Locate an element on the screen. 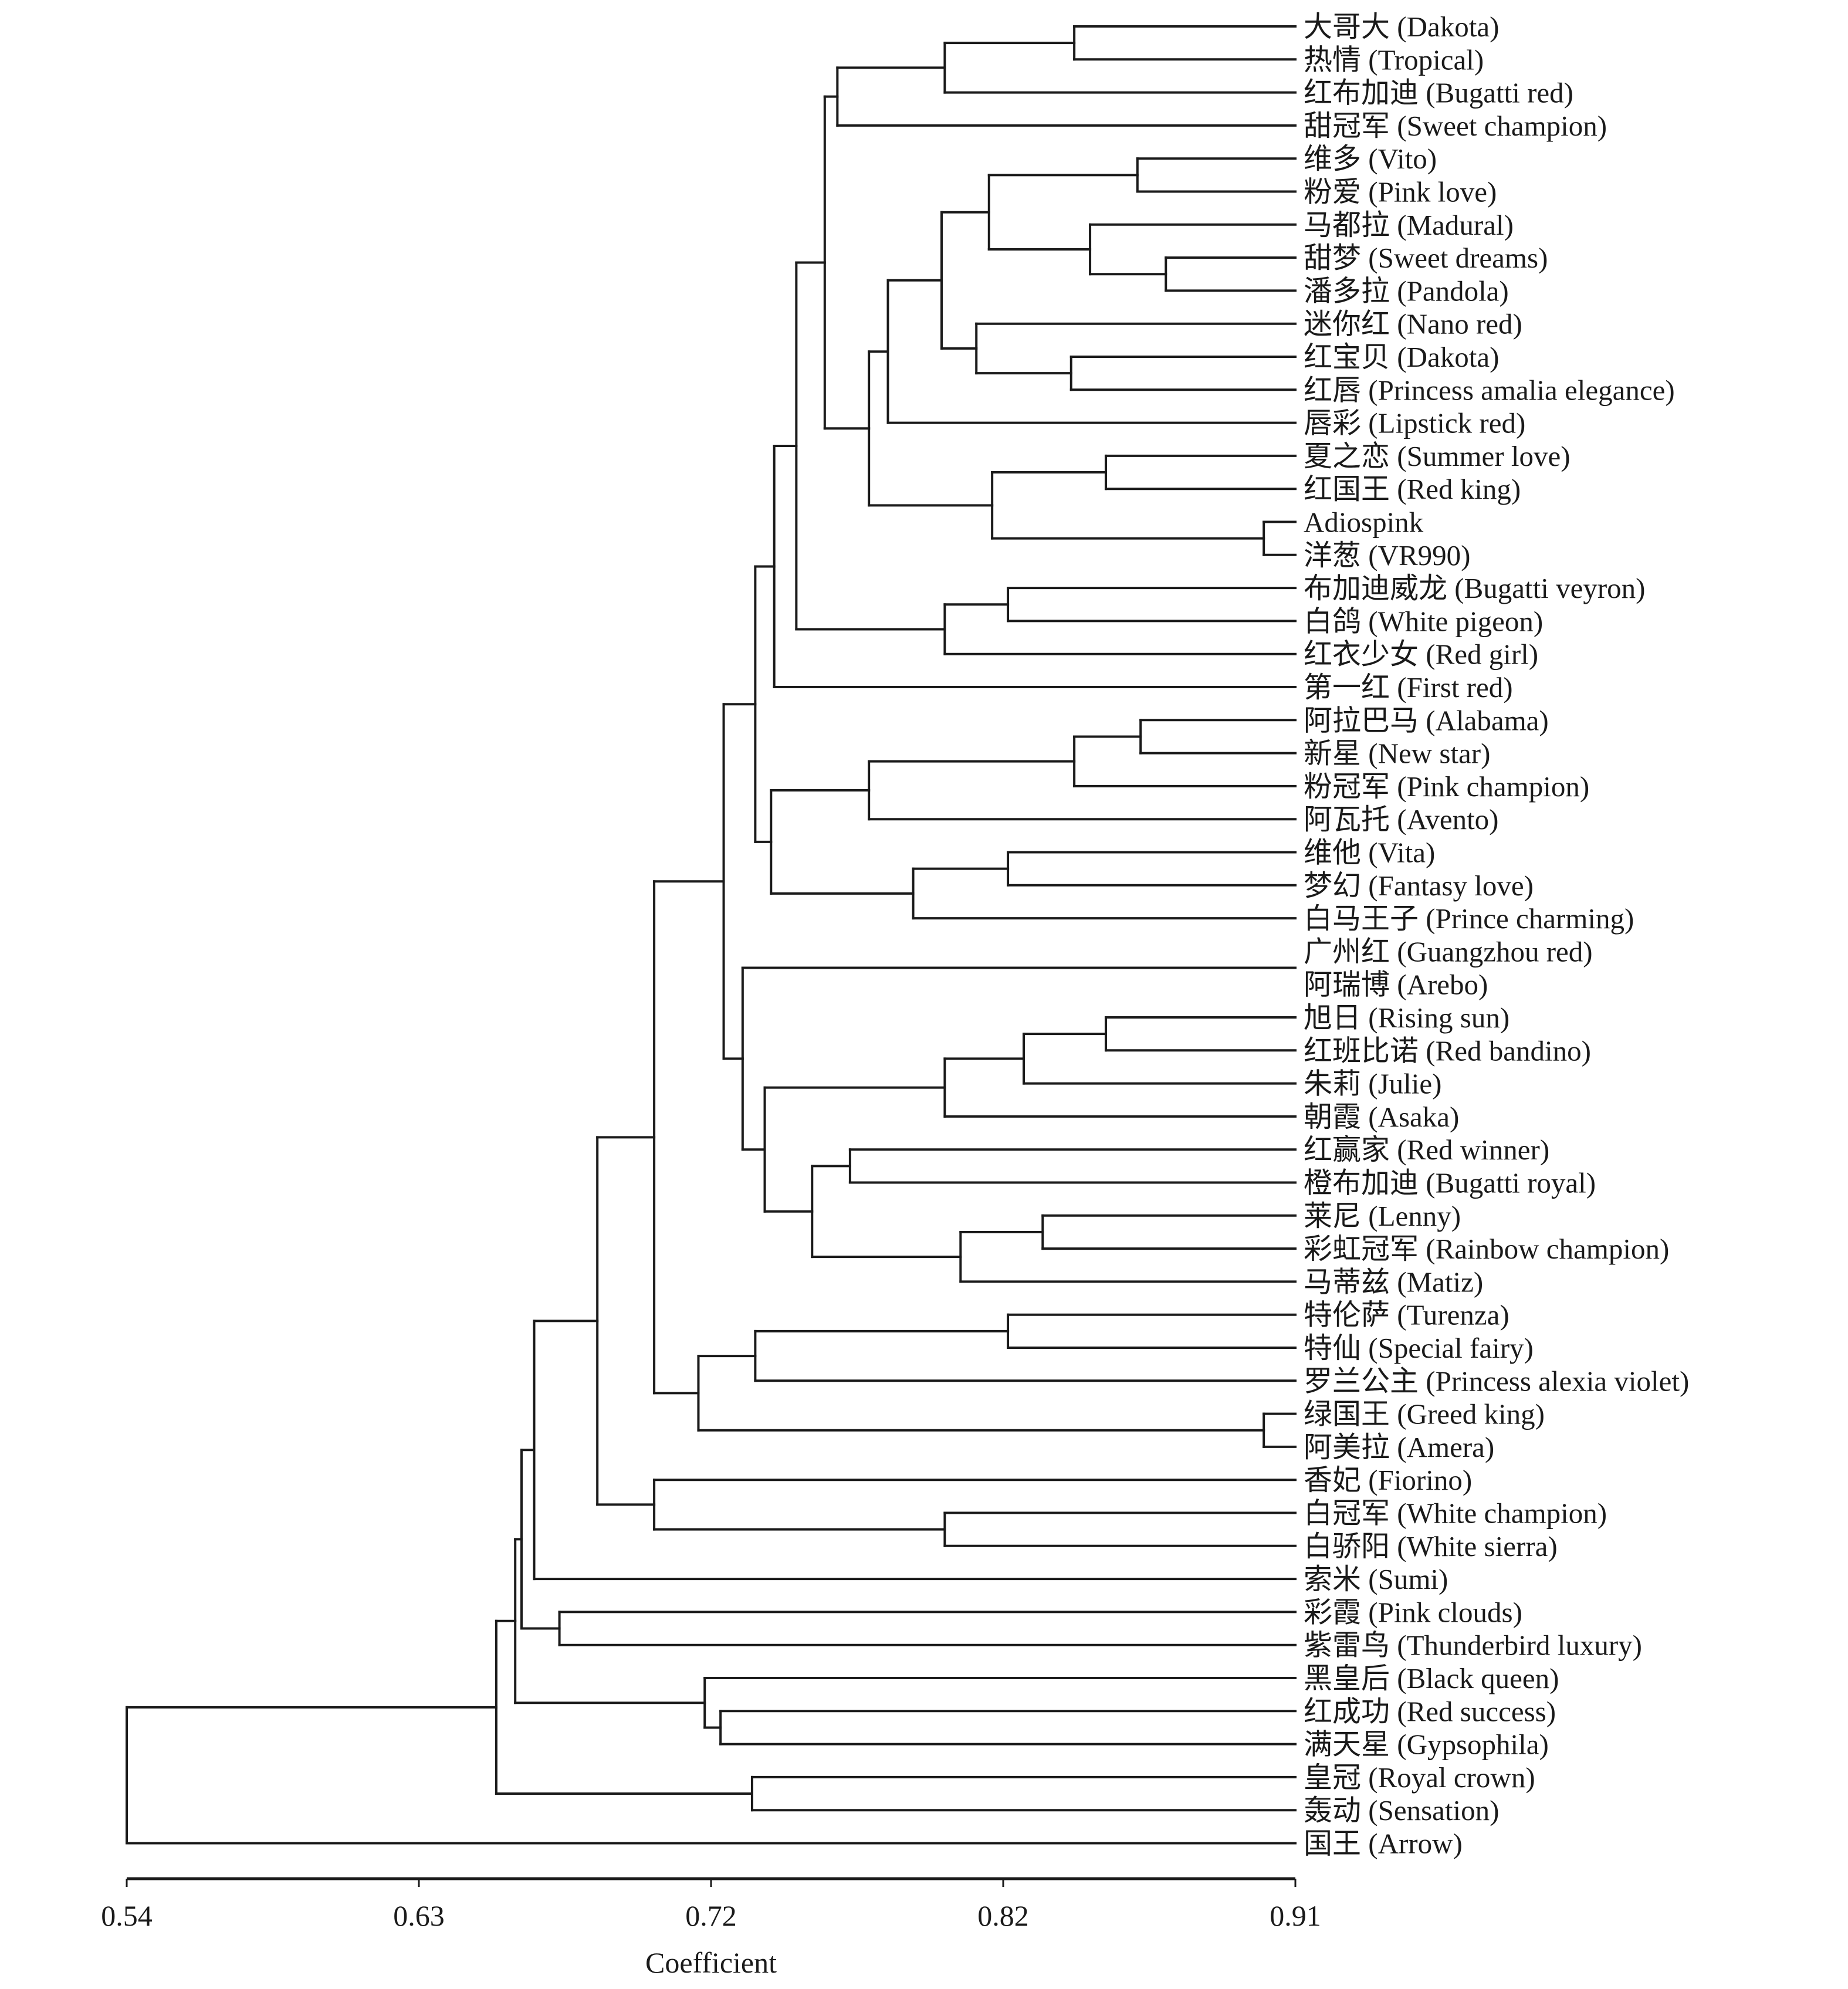  leaf-label: 阿瓦托 (Avento) is located at coordinates (1401, 819).